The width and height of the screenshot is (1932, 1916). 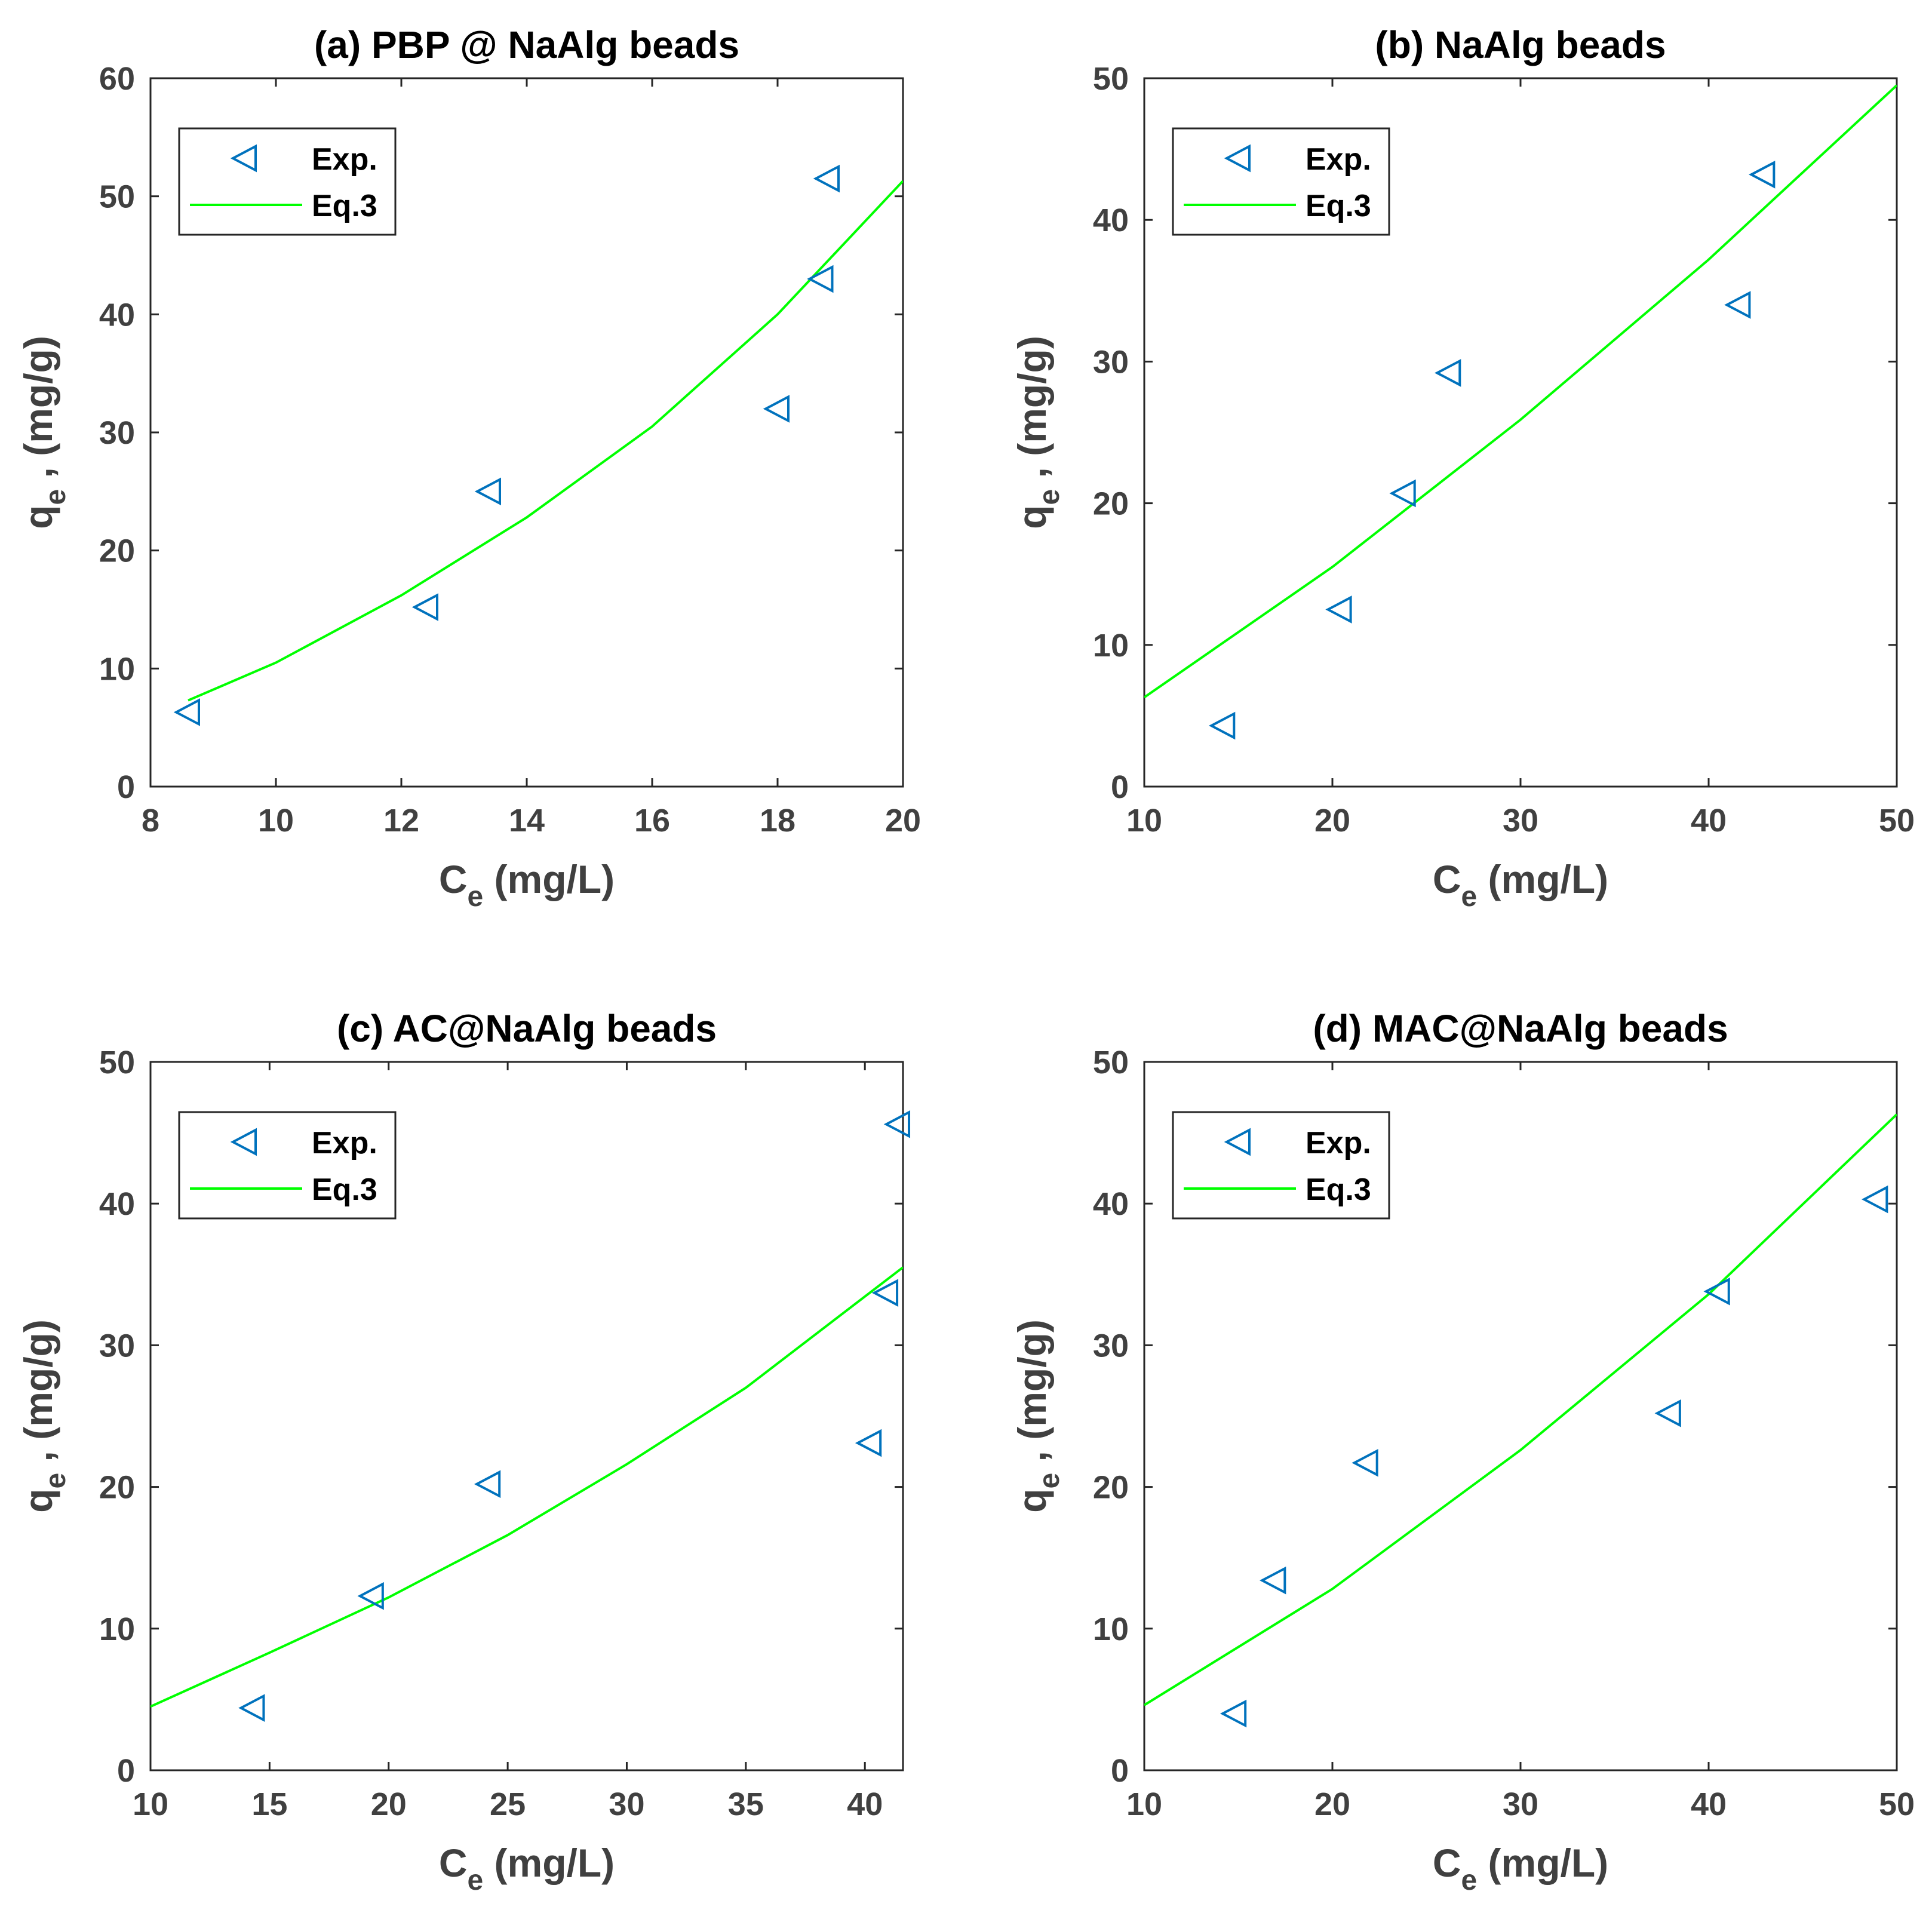 I want to click on x-tick-label: 16, so click(x=652, y=821).